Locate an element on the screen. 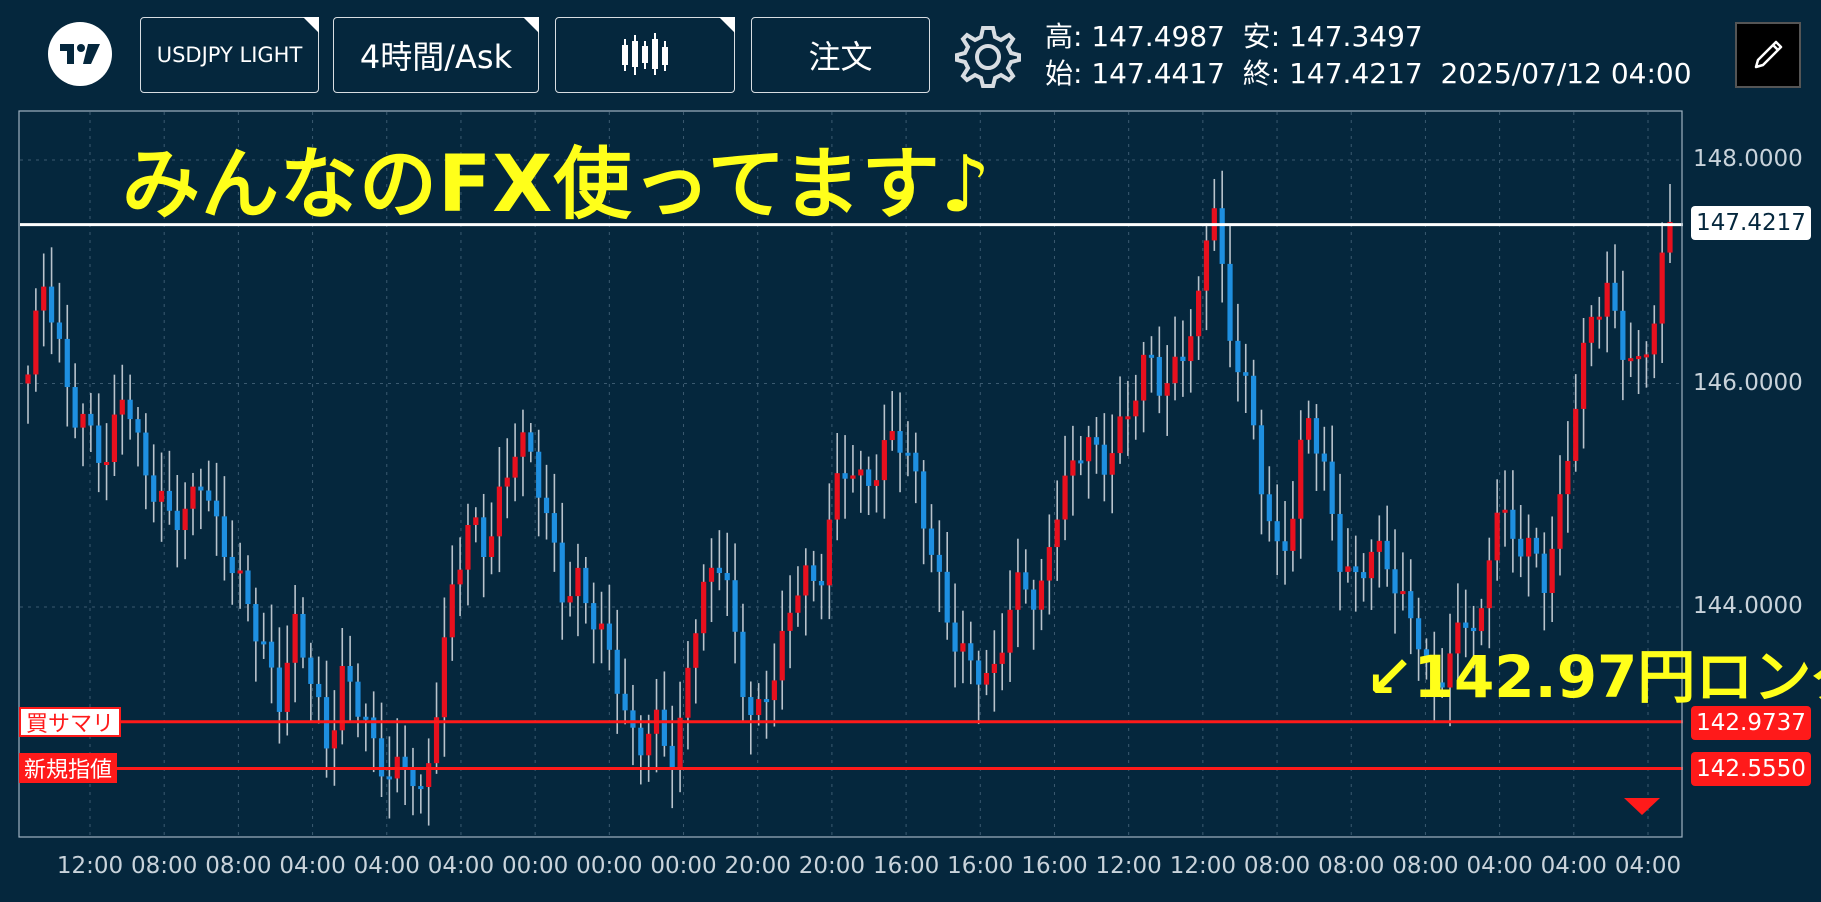  dropdown-corner-icon is located at coordinates (727, 25).